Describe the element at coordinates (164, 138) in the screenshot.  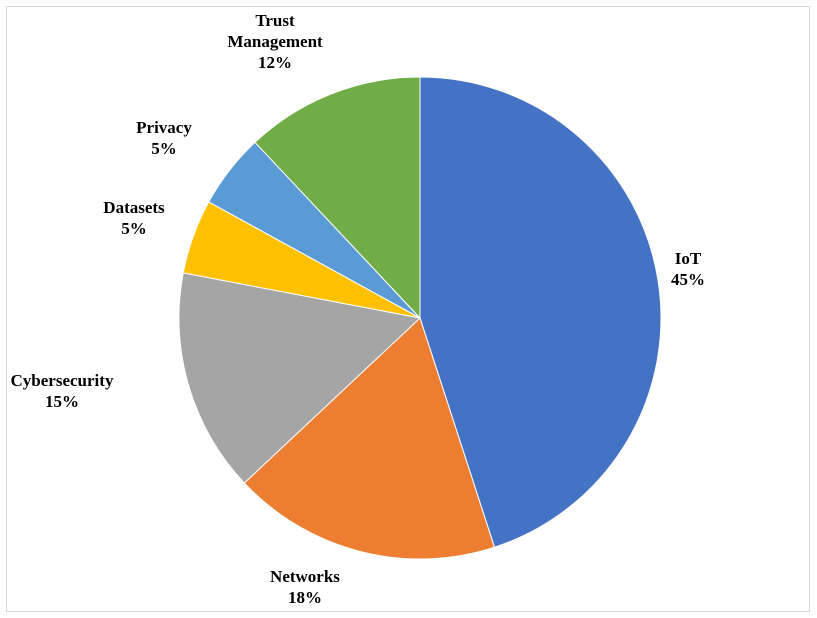
I see `slice-label-privacy: Privacy 5%` at that location.